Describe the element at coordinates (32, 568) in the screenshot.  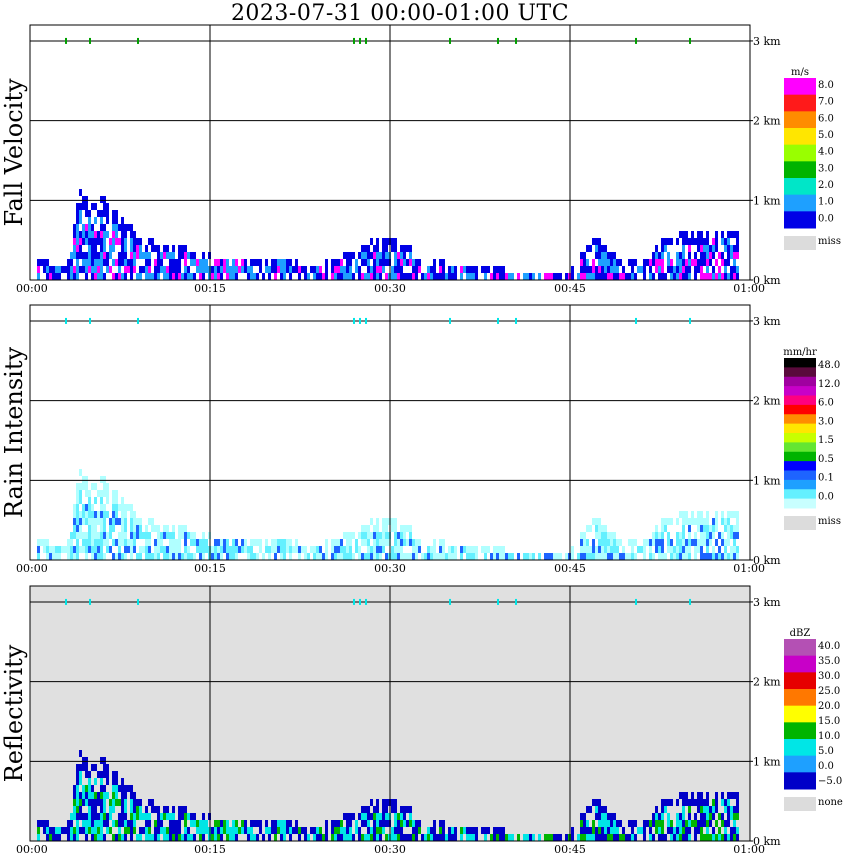
I see `x-tick-label: 00:00` at that location.